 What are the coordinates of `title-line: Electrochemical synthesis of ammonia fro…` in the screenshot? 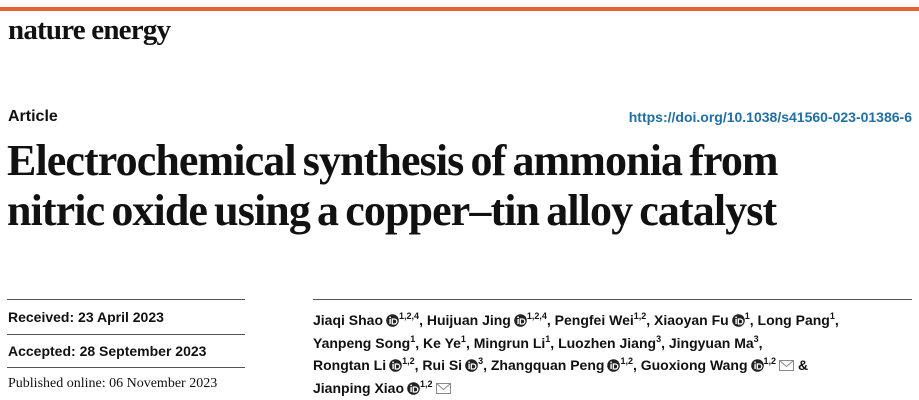 It's located at (393, 160).